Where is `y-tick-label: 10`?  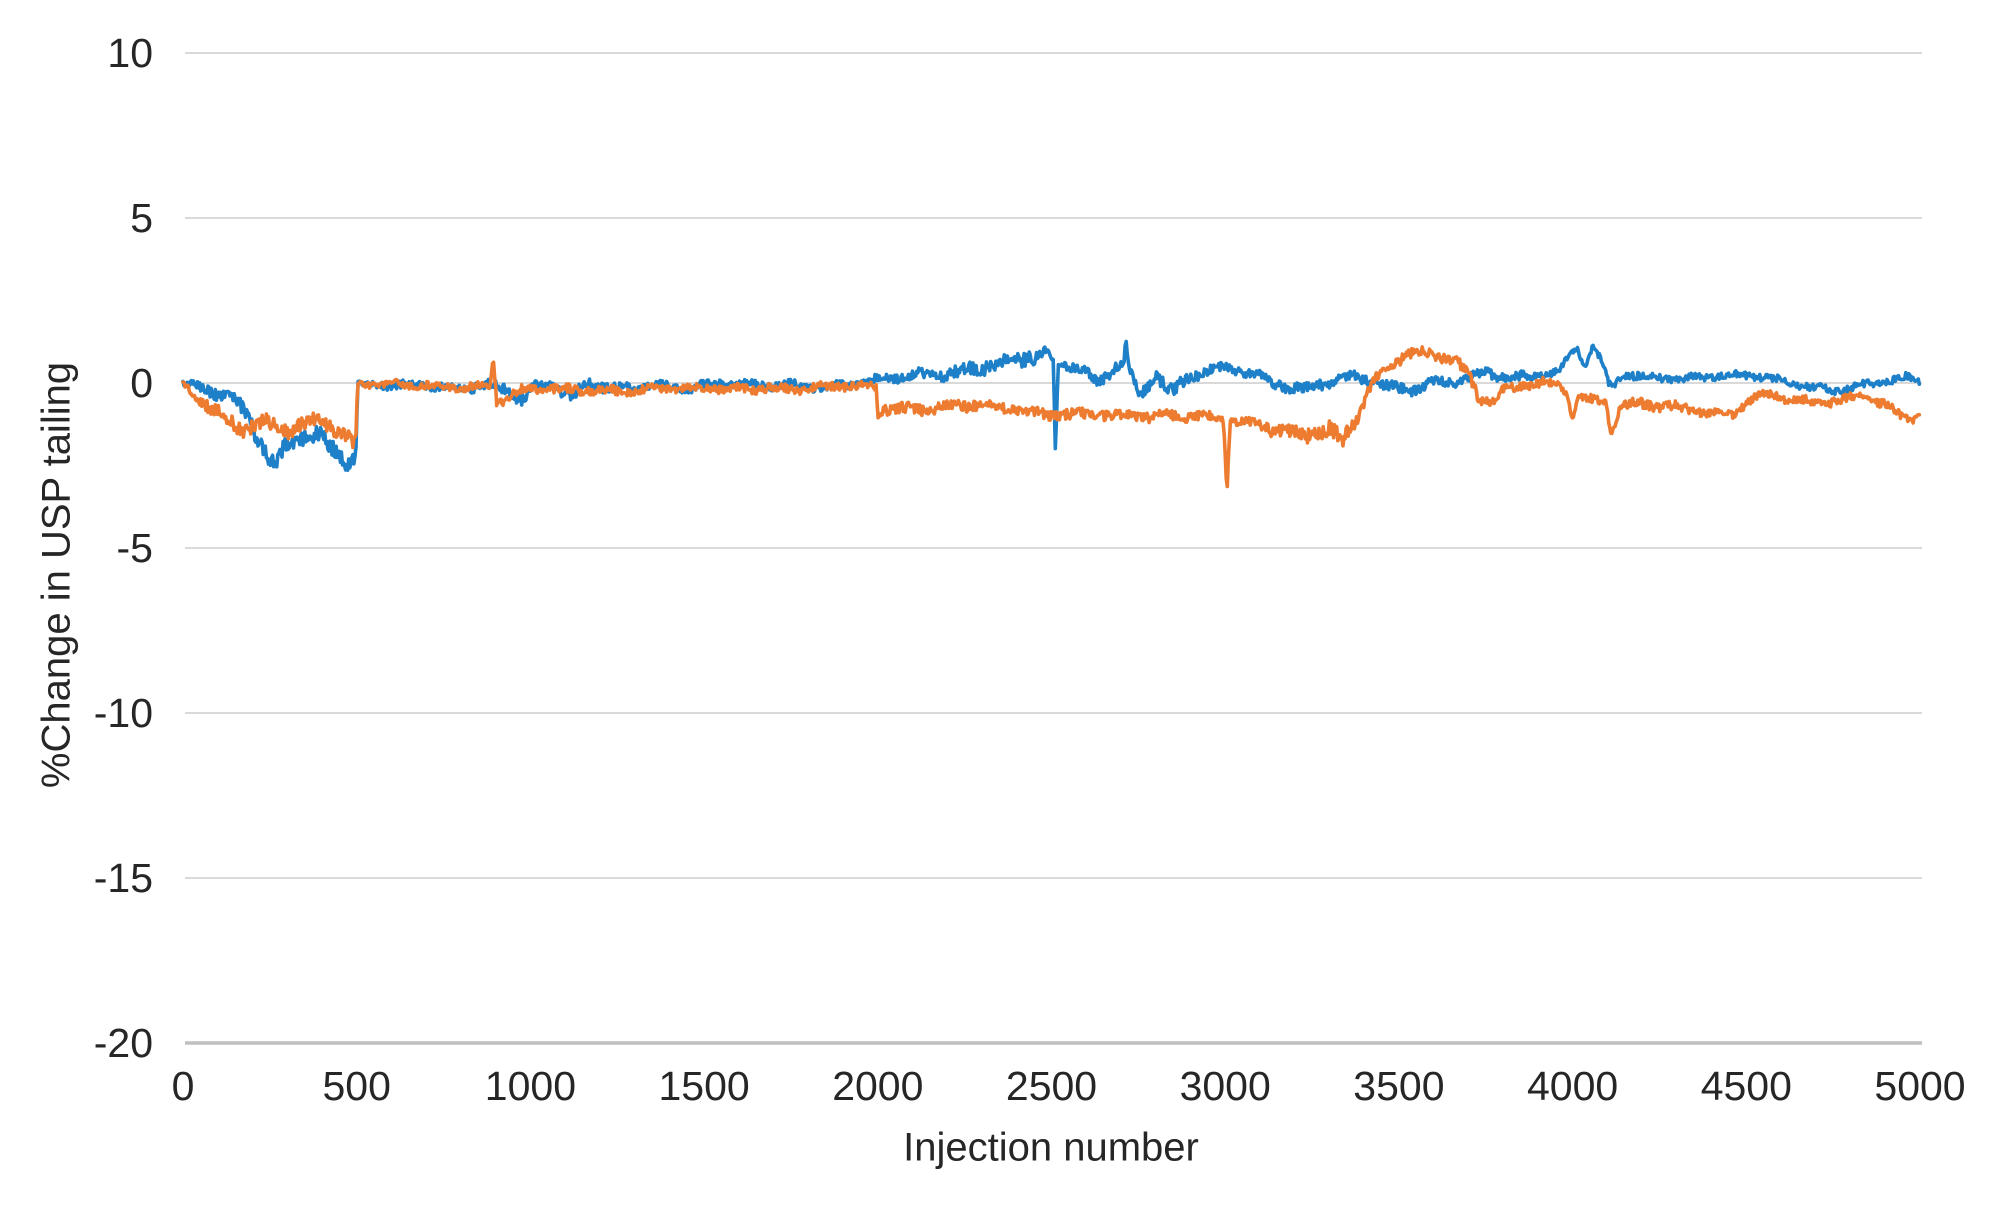 y-tick-label: 10 is located at coordinates (130, 53).